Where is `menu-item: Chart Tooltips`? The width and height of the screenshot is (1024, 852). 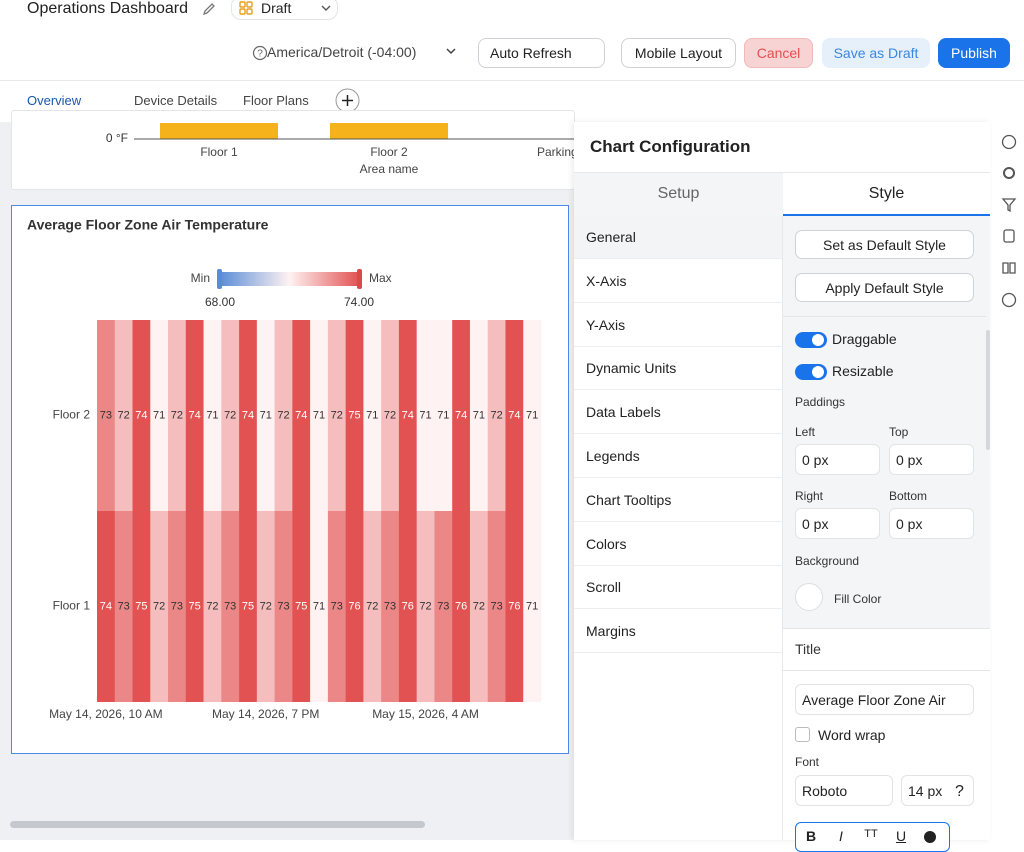
menu-item: Chart Tooltips is located at coordinates (678, 500).